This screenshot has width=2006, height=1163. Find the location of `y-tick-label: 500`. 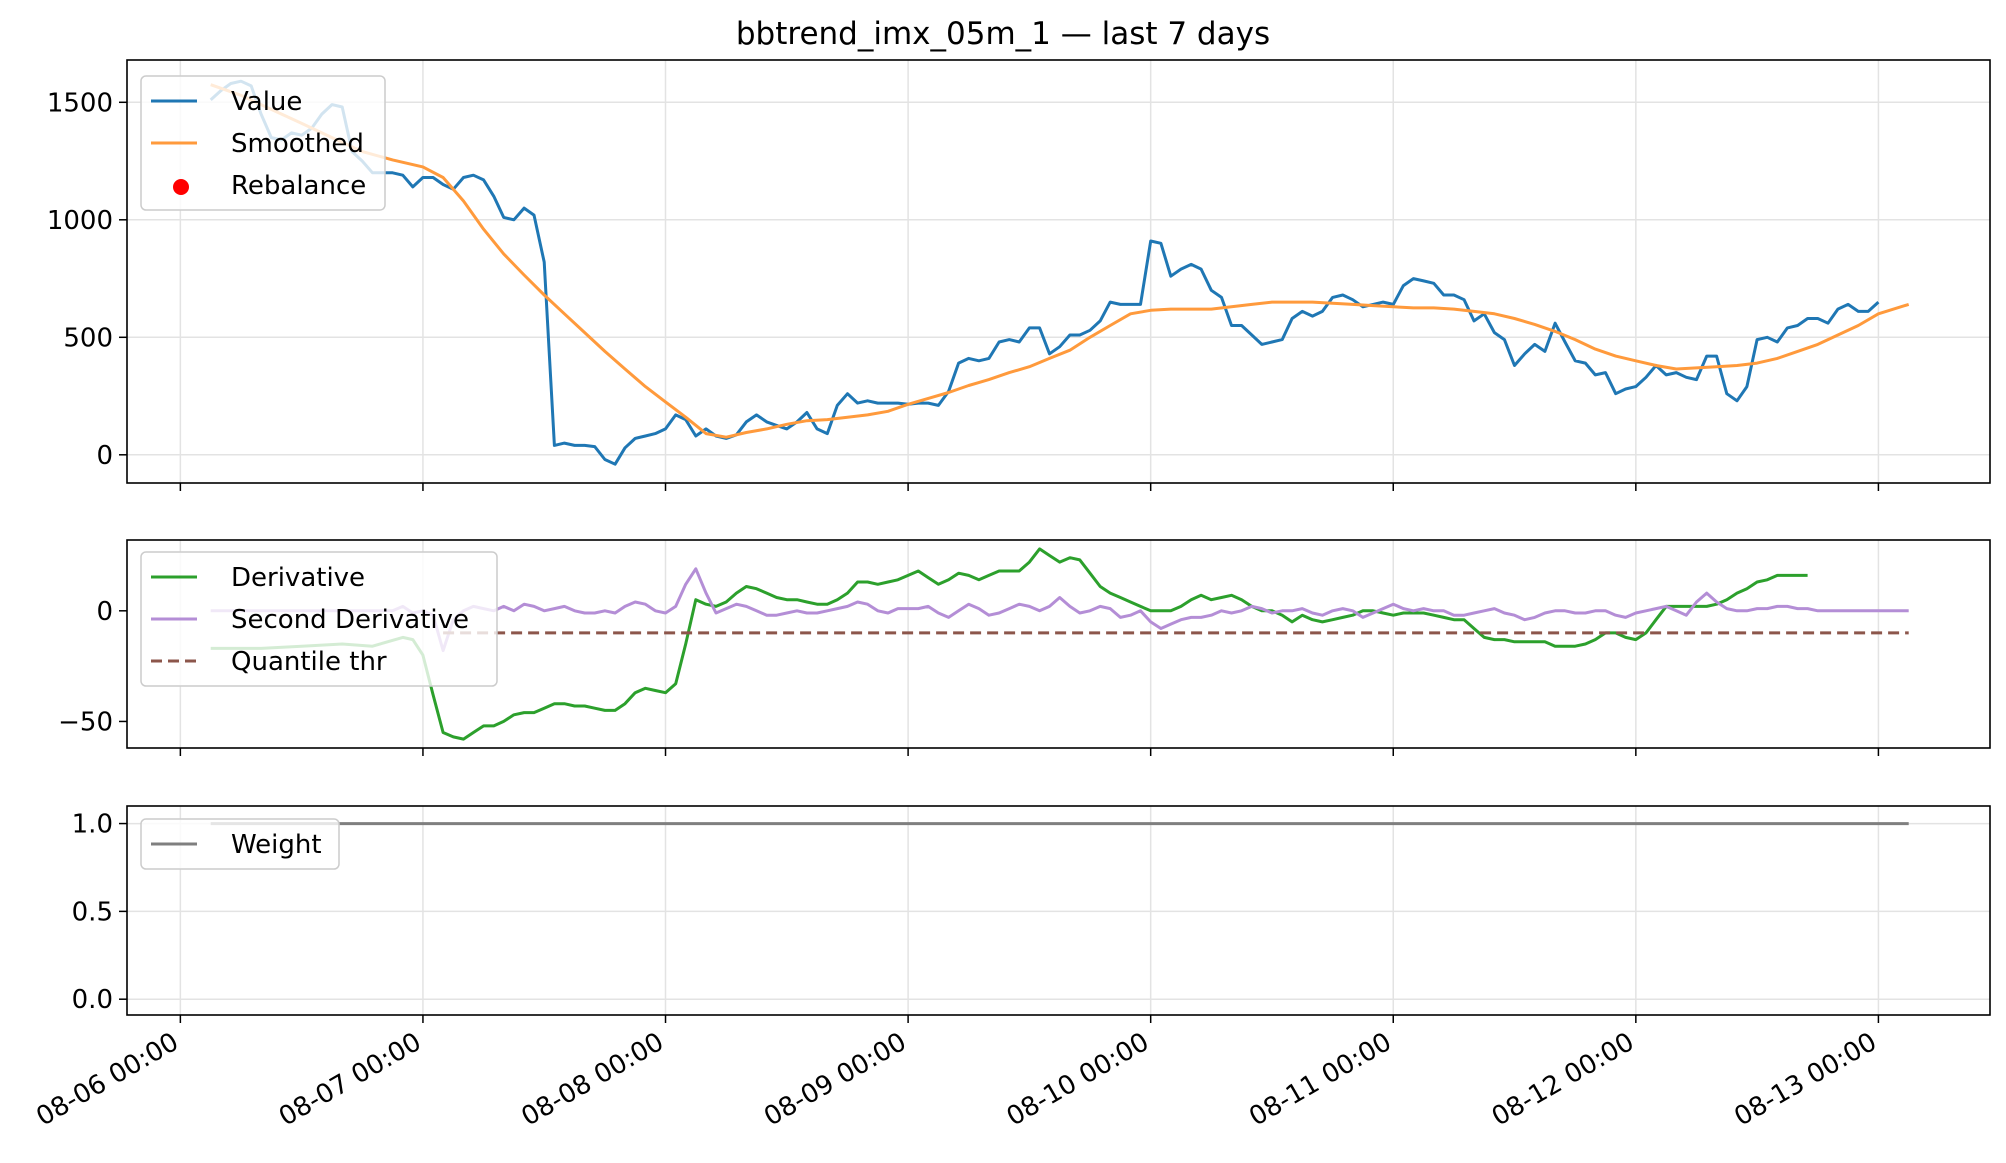

y-tick-label: 500 is located at coordinates (88, 338).